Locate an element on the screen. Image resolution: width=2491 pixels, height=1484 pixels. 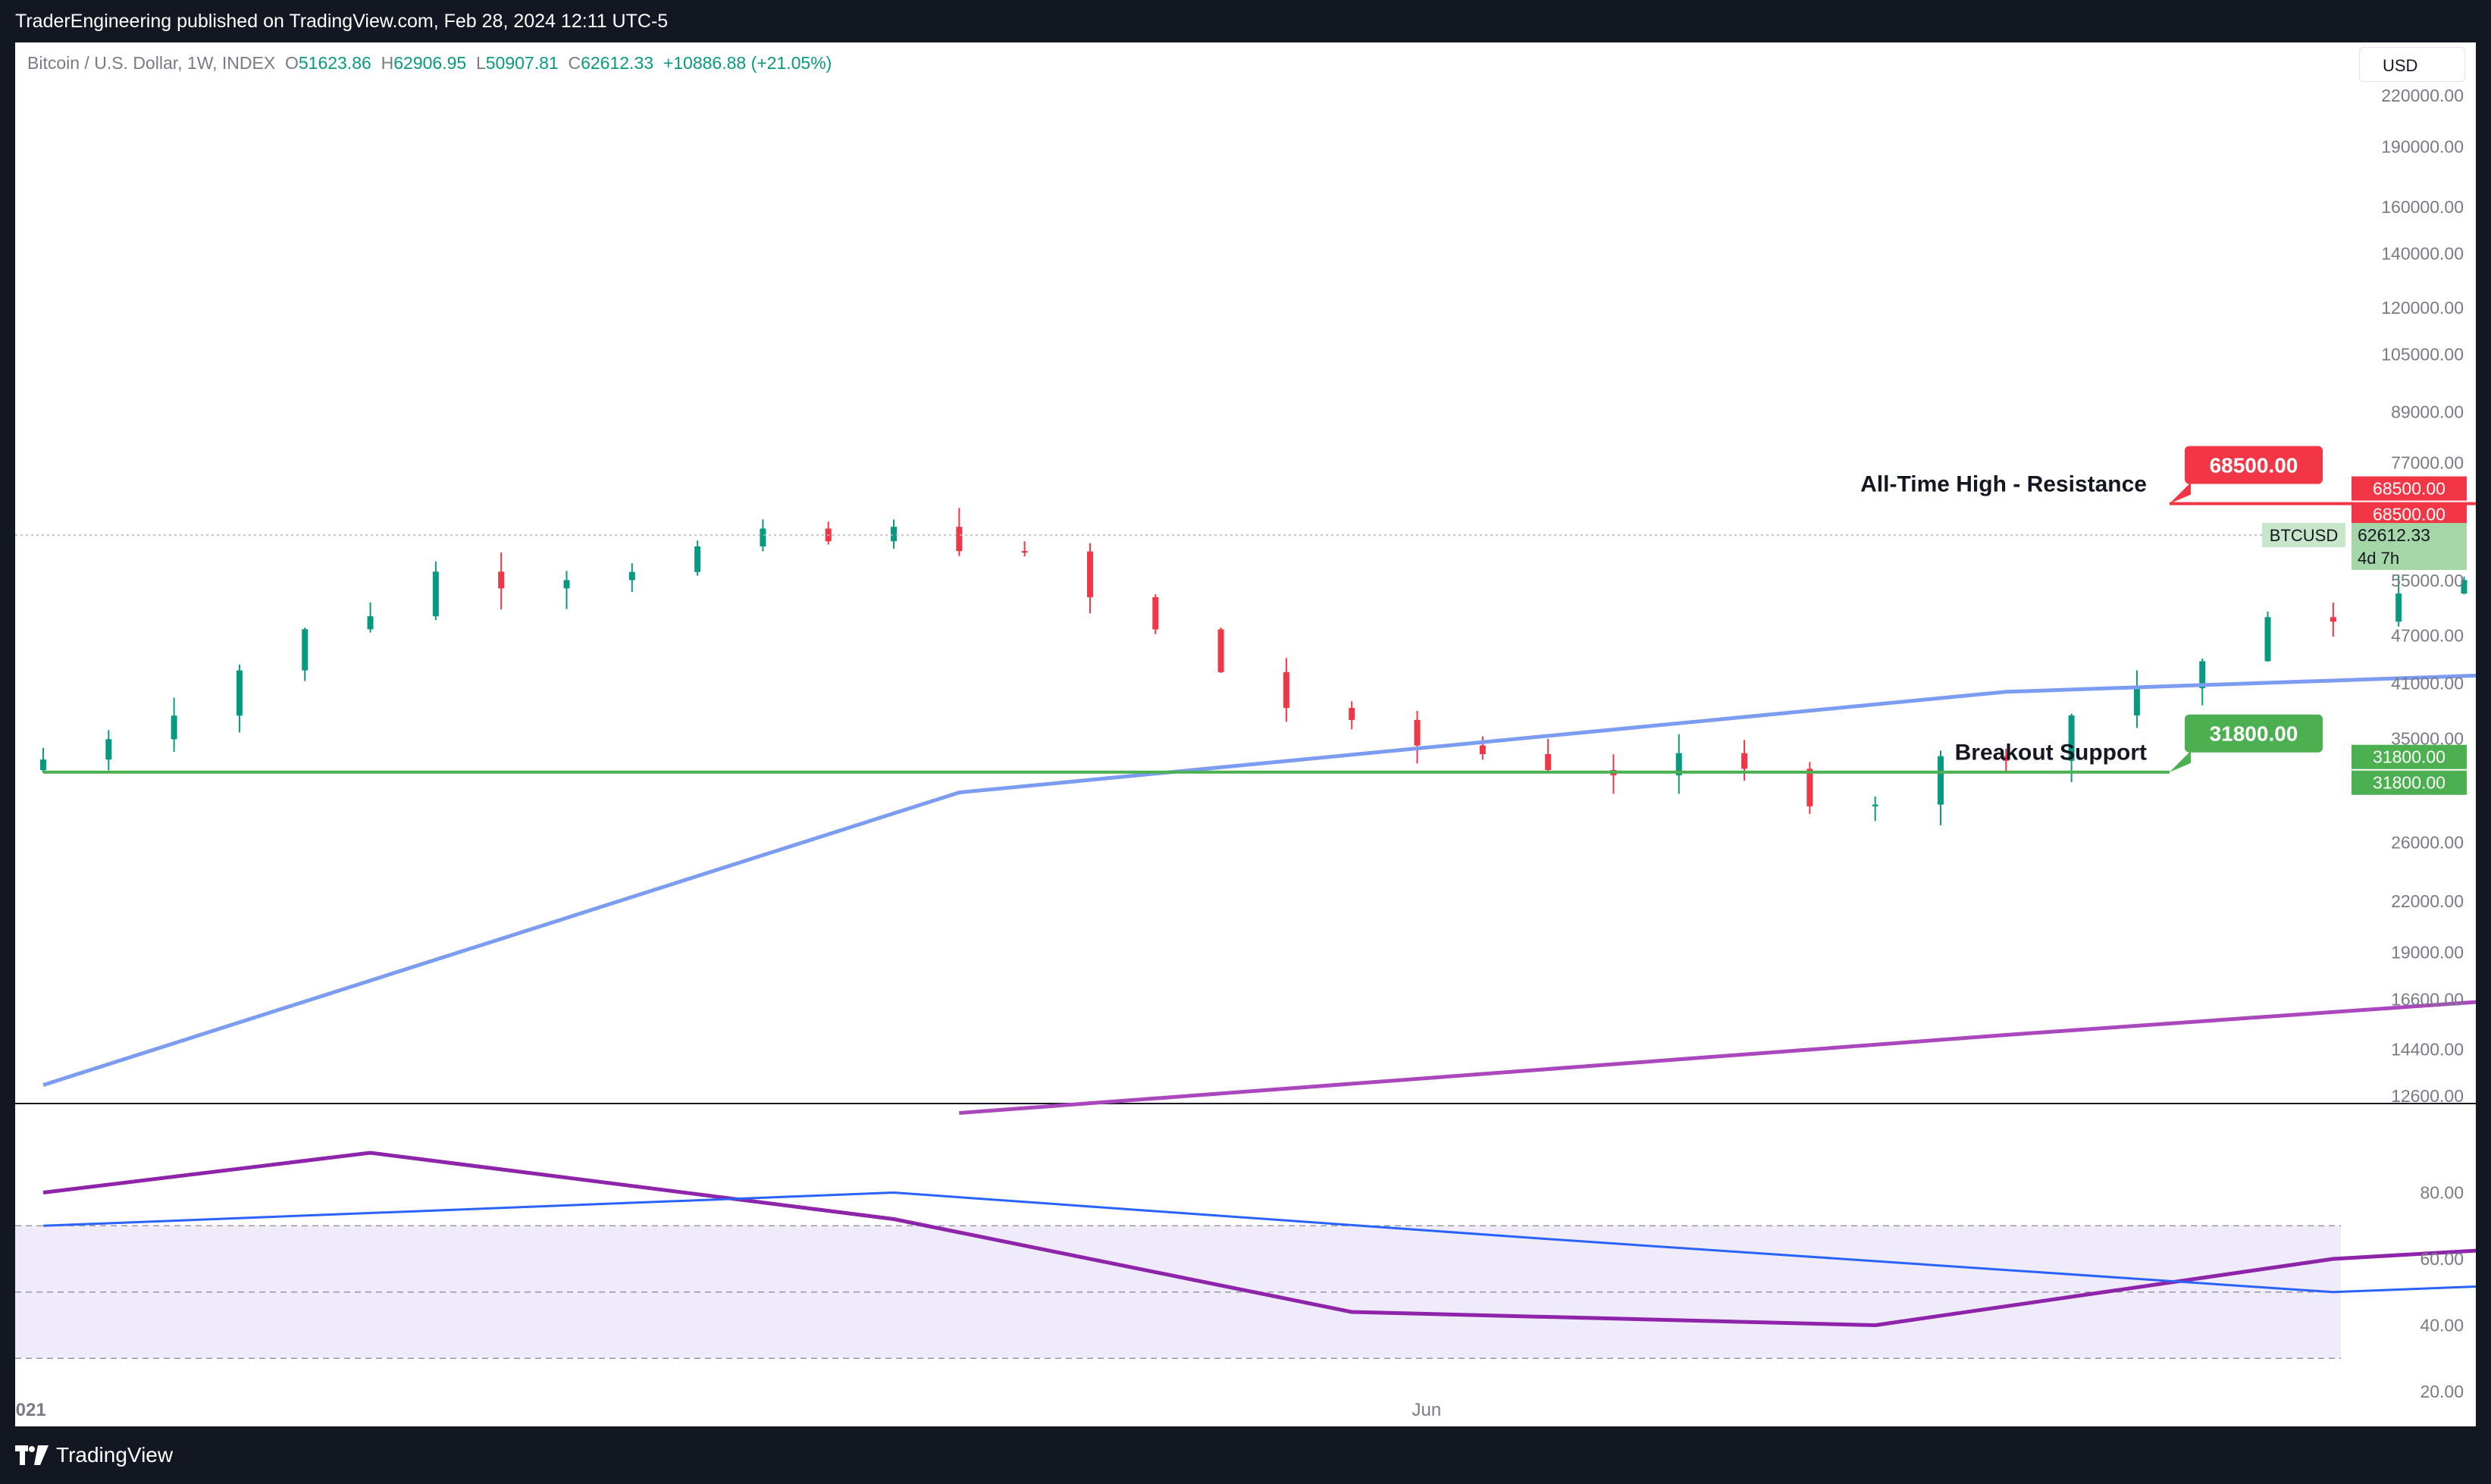
rsi-ma-line is located at coordinates (1259, 1242).